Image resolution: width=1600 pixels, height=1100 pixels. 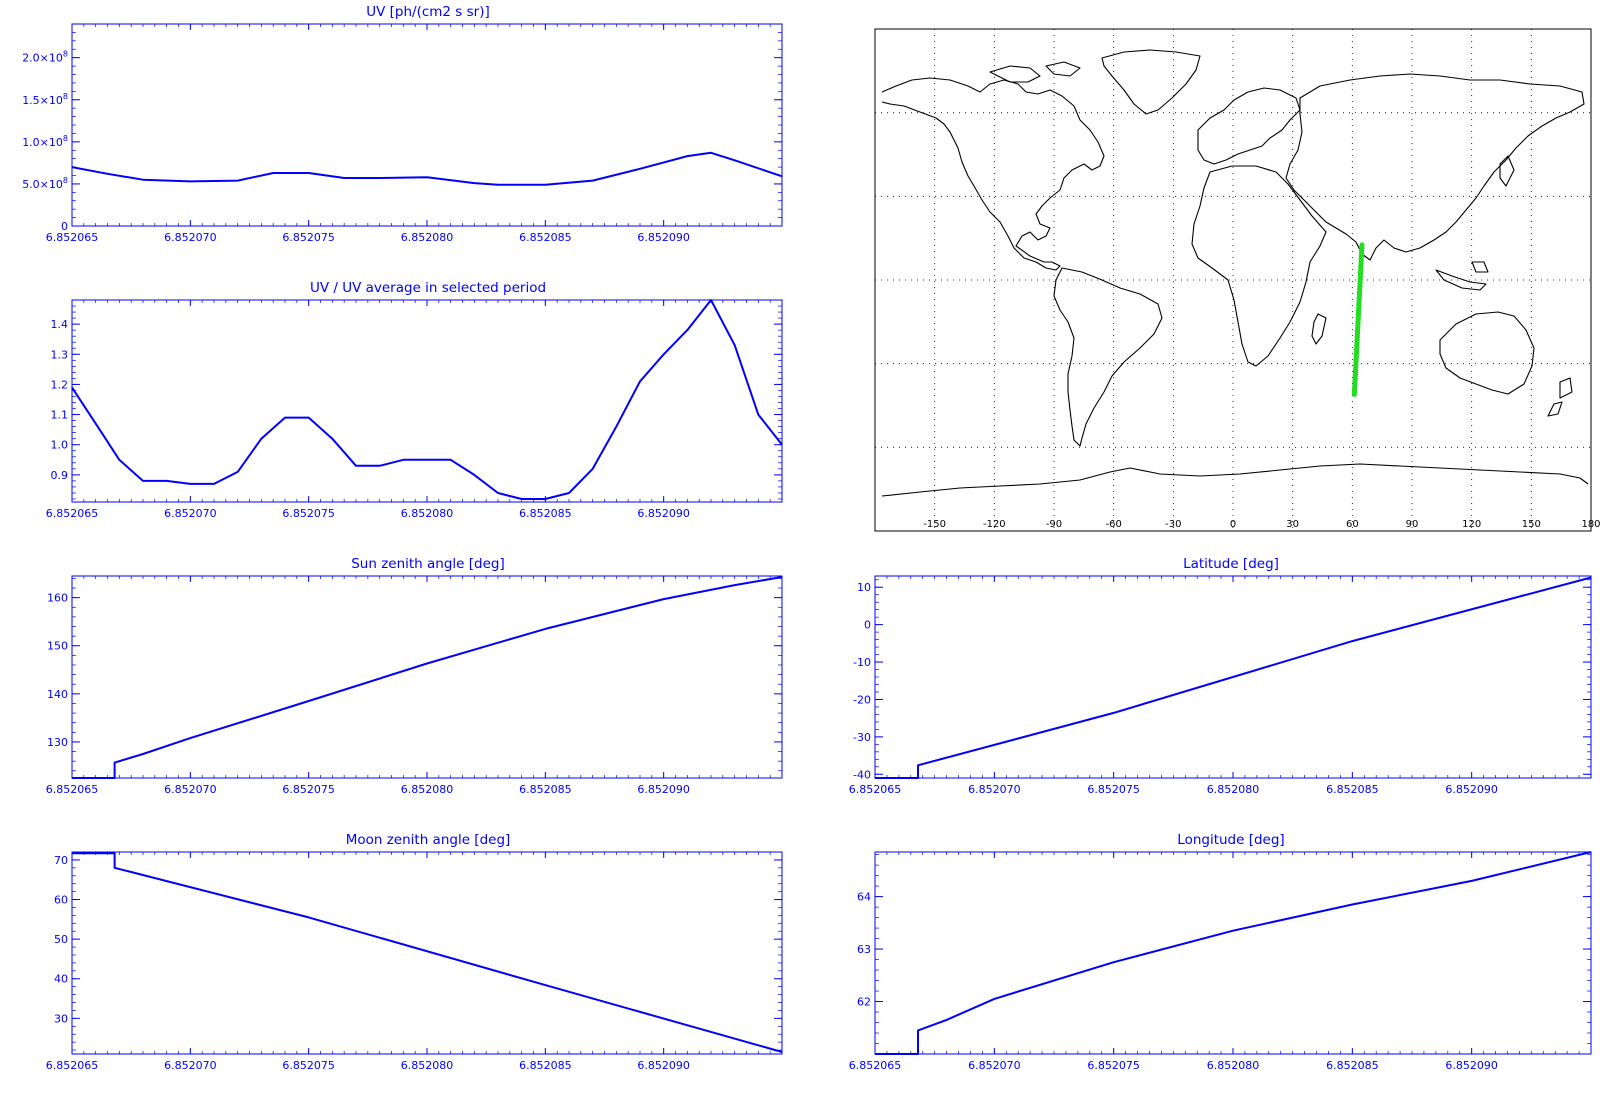 What do you see at coordinates (428, 288) in the screenshot?
I see `uv-ratio-chart-title: UV / UV average in selected period` at bounding box center [428, 288].